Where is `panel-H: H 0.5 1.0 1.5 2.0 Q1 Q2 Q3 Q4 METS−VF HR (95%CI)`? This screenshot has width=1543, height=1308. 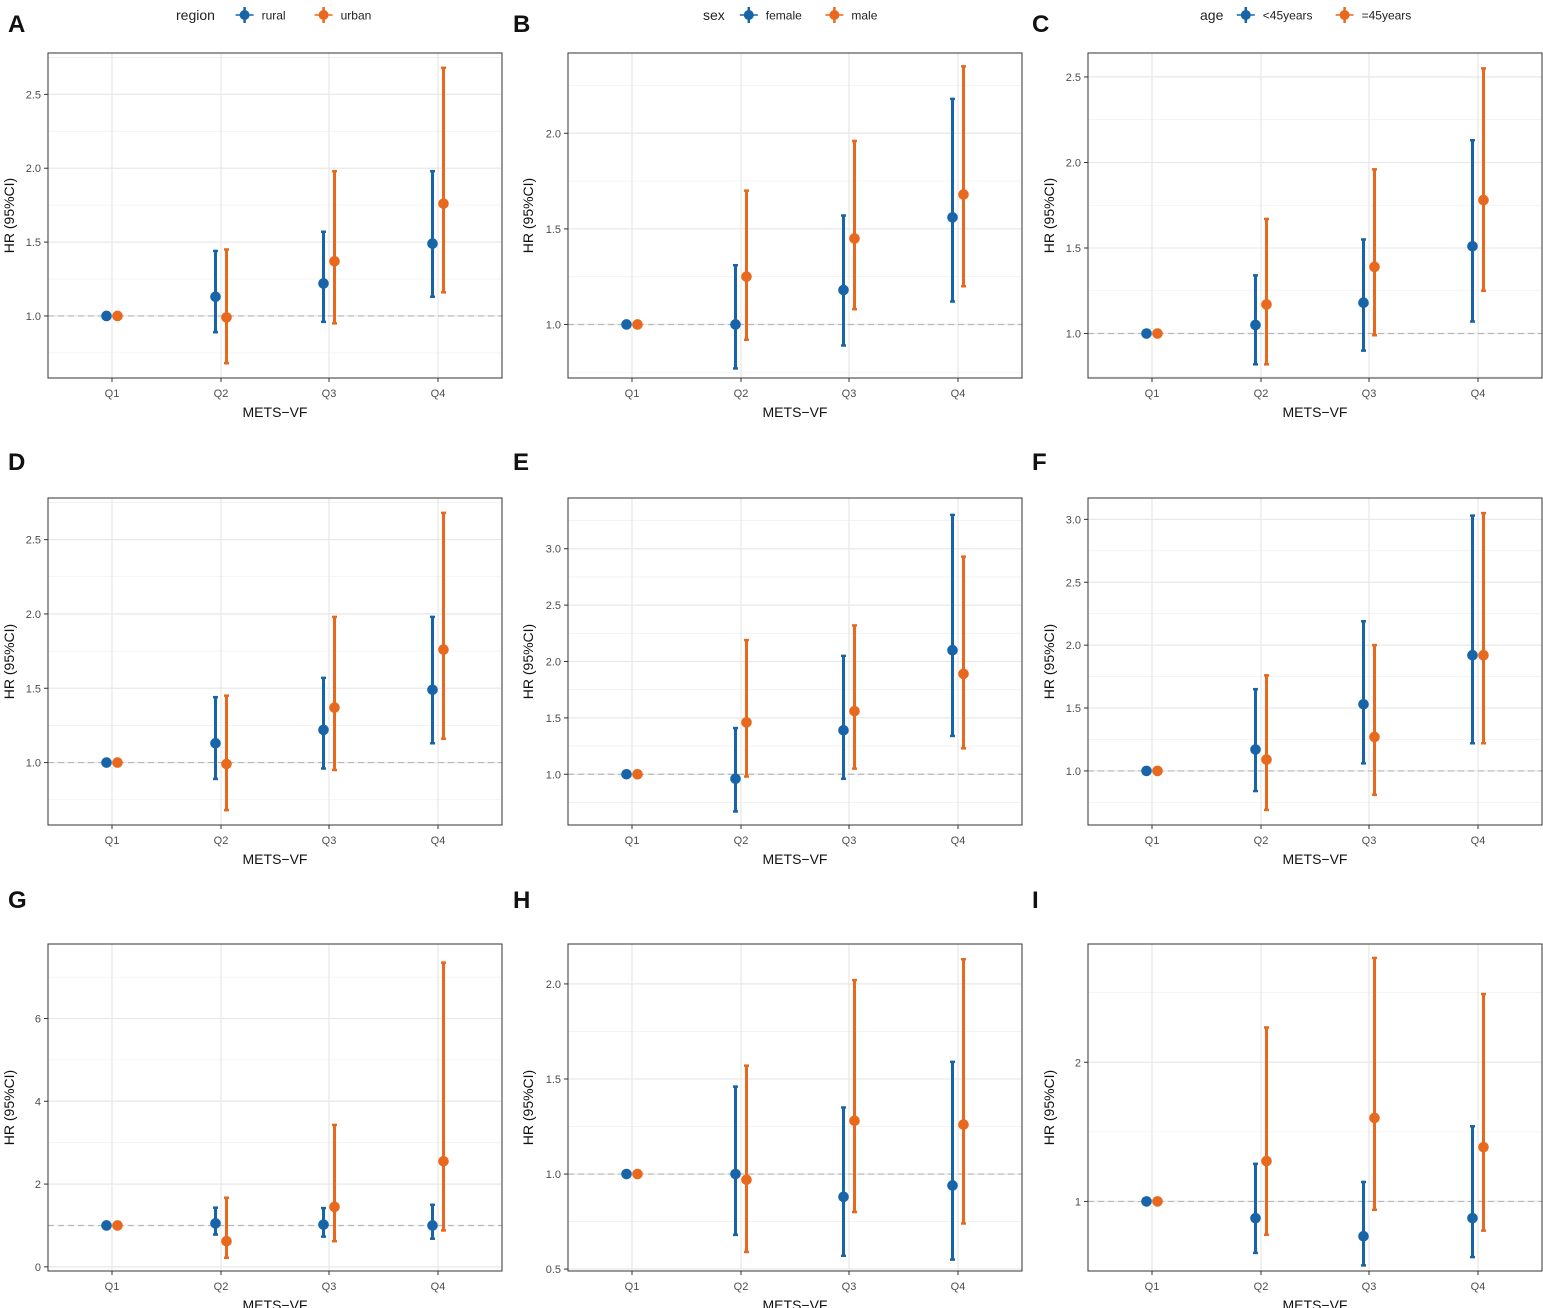 panel-H: H 0.5 1.0 1.5 2.0 Q1 Q2 Q3 Q4 METS−VF HR (95%CI) is located at coordinates (768, 1097).